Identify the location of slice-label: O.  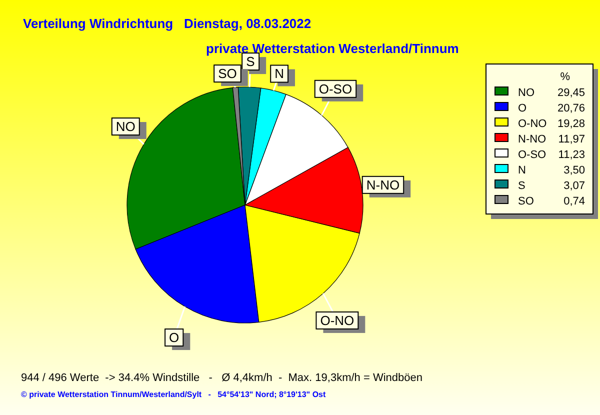
(174, 338).